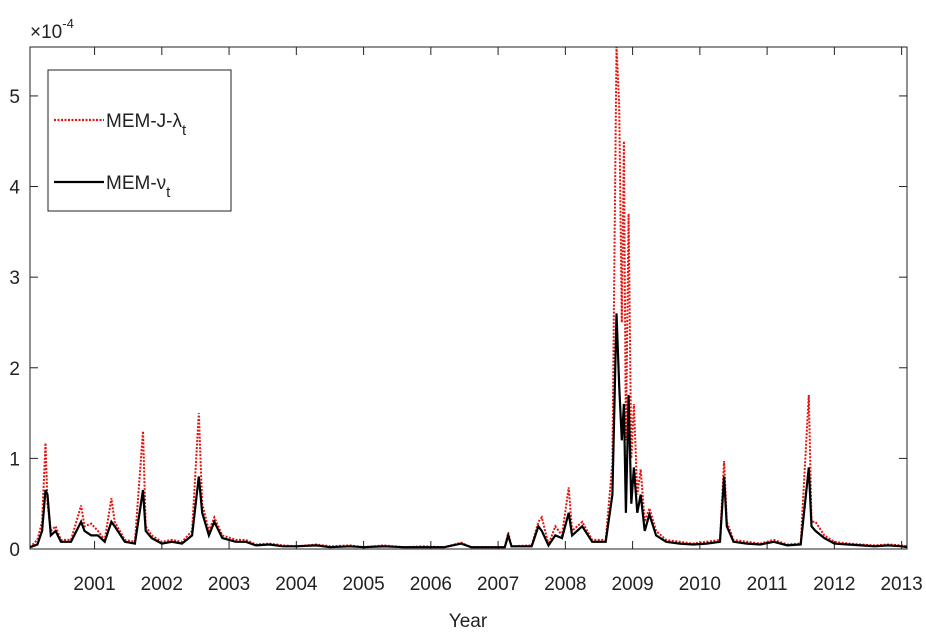 This screenshot has width=926, height=637. I want to click on legend-label: MEM-J-λt, so click(146, 125).